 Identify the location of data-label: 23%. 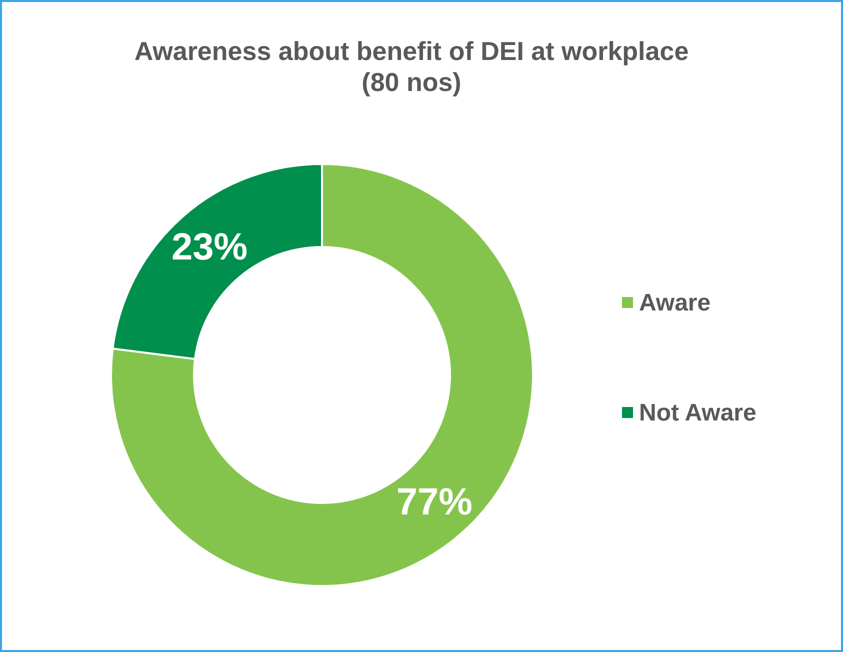
(210, 247).